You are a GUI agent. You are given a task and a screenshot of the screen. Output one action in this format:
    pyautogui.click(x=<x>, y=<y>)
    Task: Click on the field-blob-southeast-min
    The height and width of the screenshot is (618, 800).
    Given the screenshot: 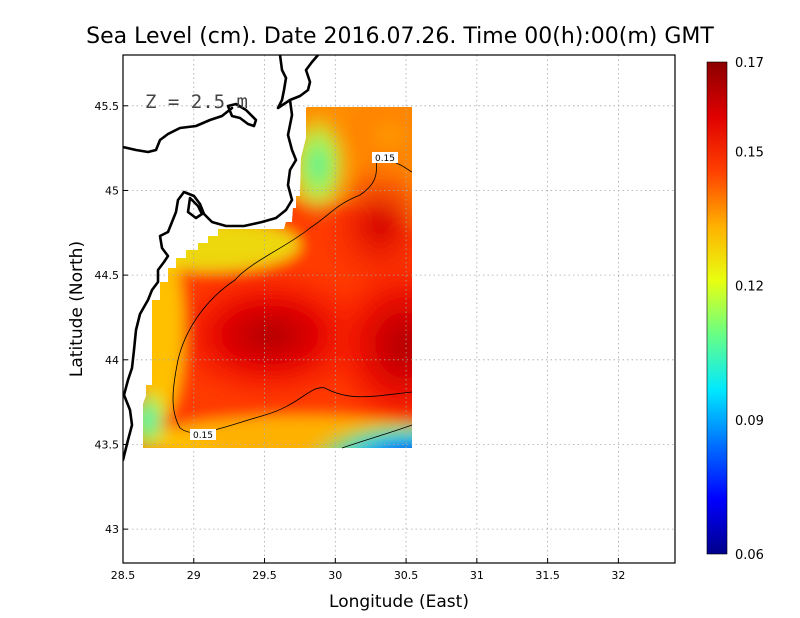 What is the action you would take?
    pyautogui.click(x=357, y=433)
    